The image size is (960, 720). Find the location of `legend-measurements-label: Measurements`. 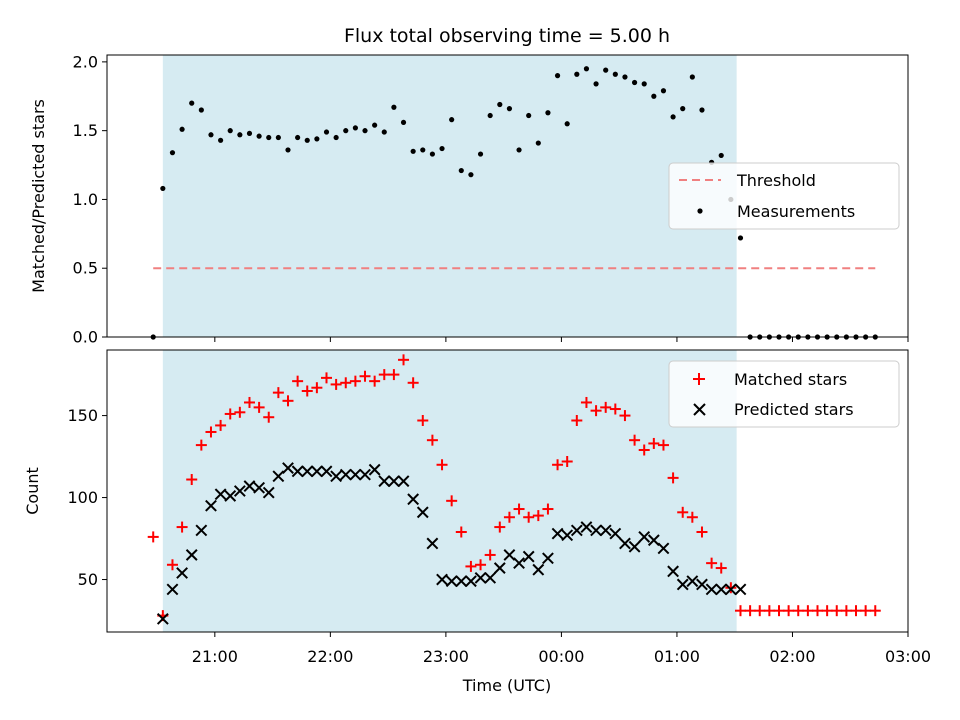

legend-measurements-label: Measurements is located at coordinates (796, 211).